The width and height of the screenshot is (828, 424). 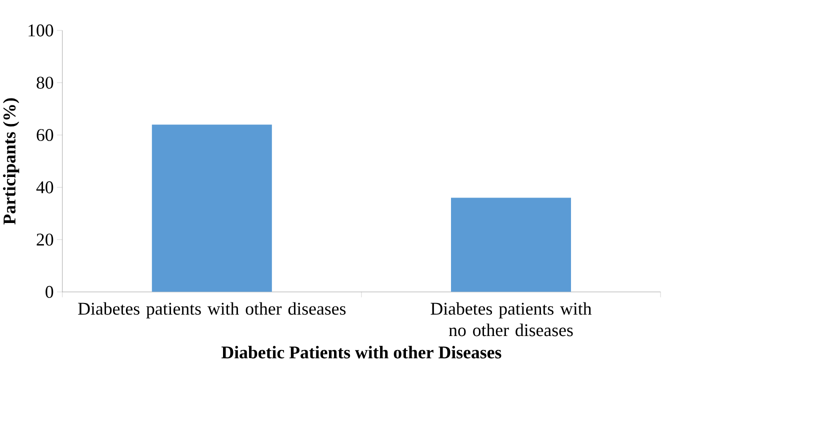 I want to click on y-axis-title: Participants (%), so click(x=11, y=161).